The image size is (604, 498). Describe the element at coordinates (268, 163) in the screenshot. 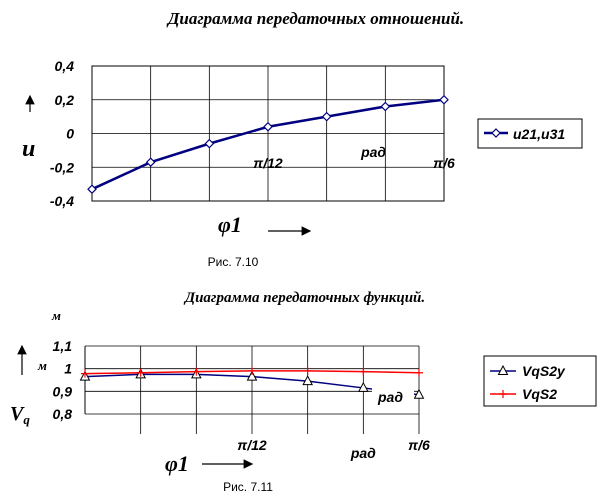

I see `chart-1-x-tick-label: π/12` at that location.